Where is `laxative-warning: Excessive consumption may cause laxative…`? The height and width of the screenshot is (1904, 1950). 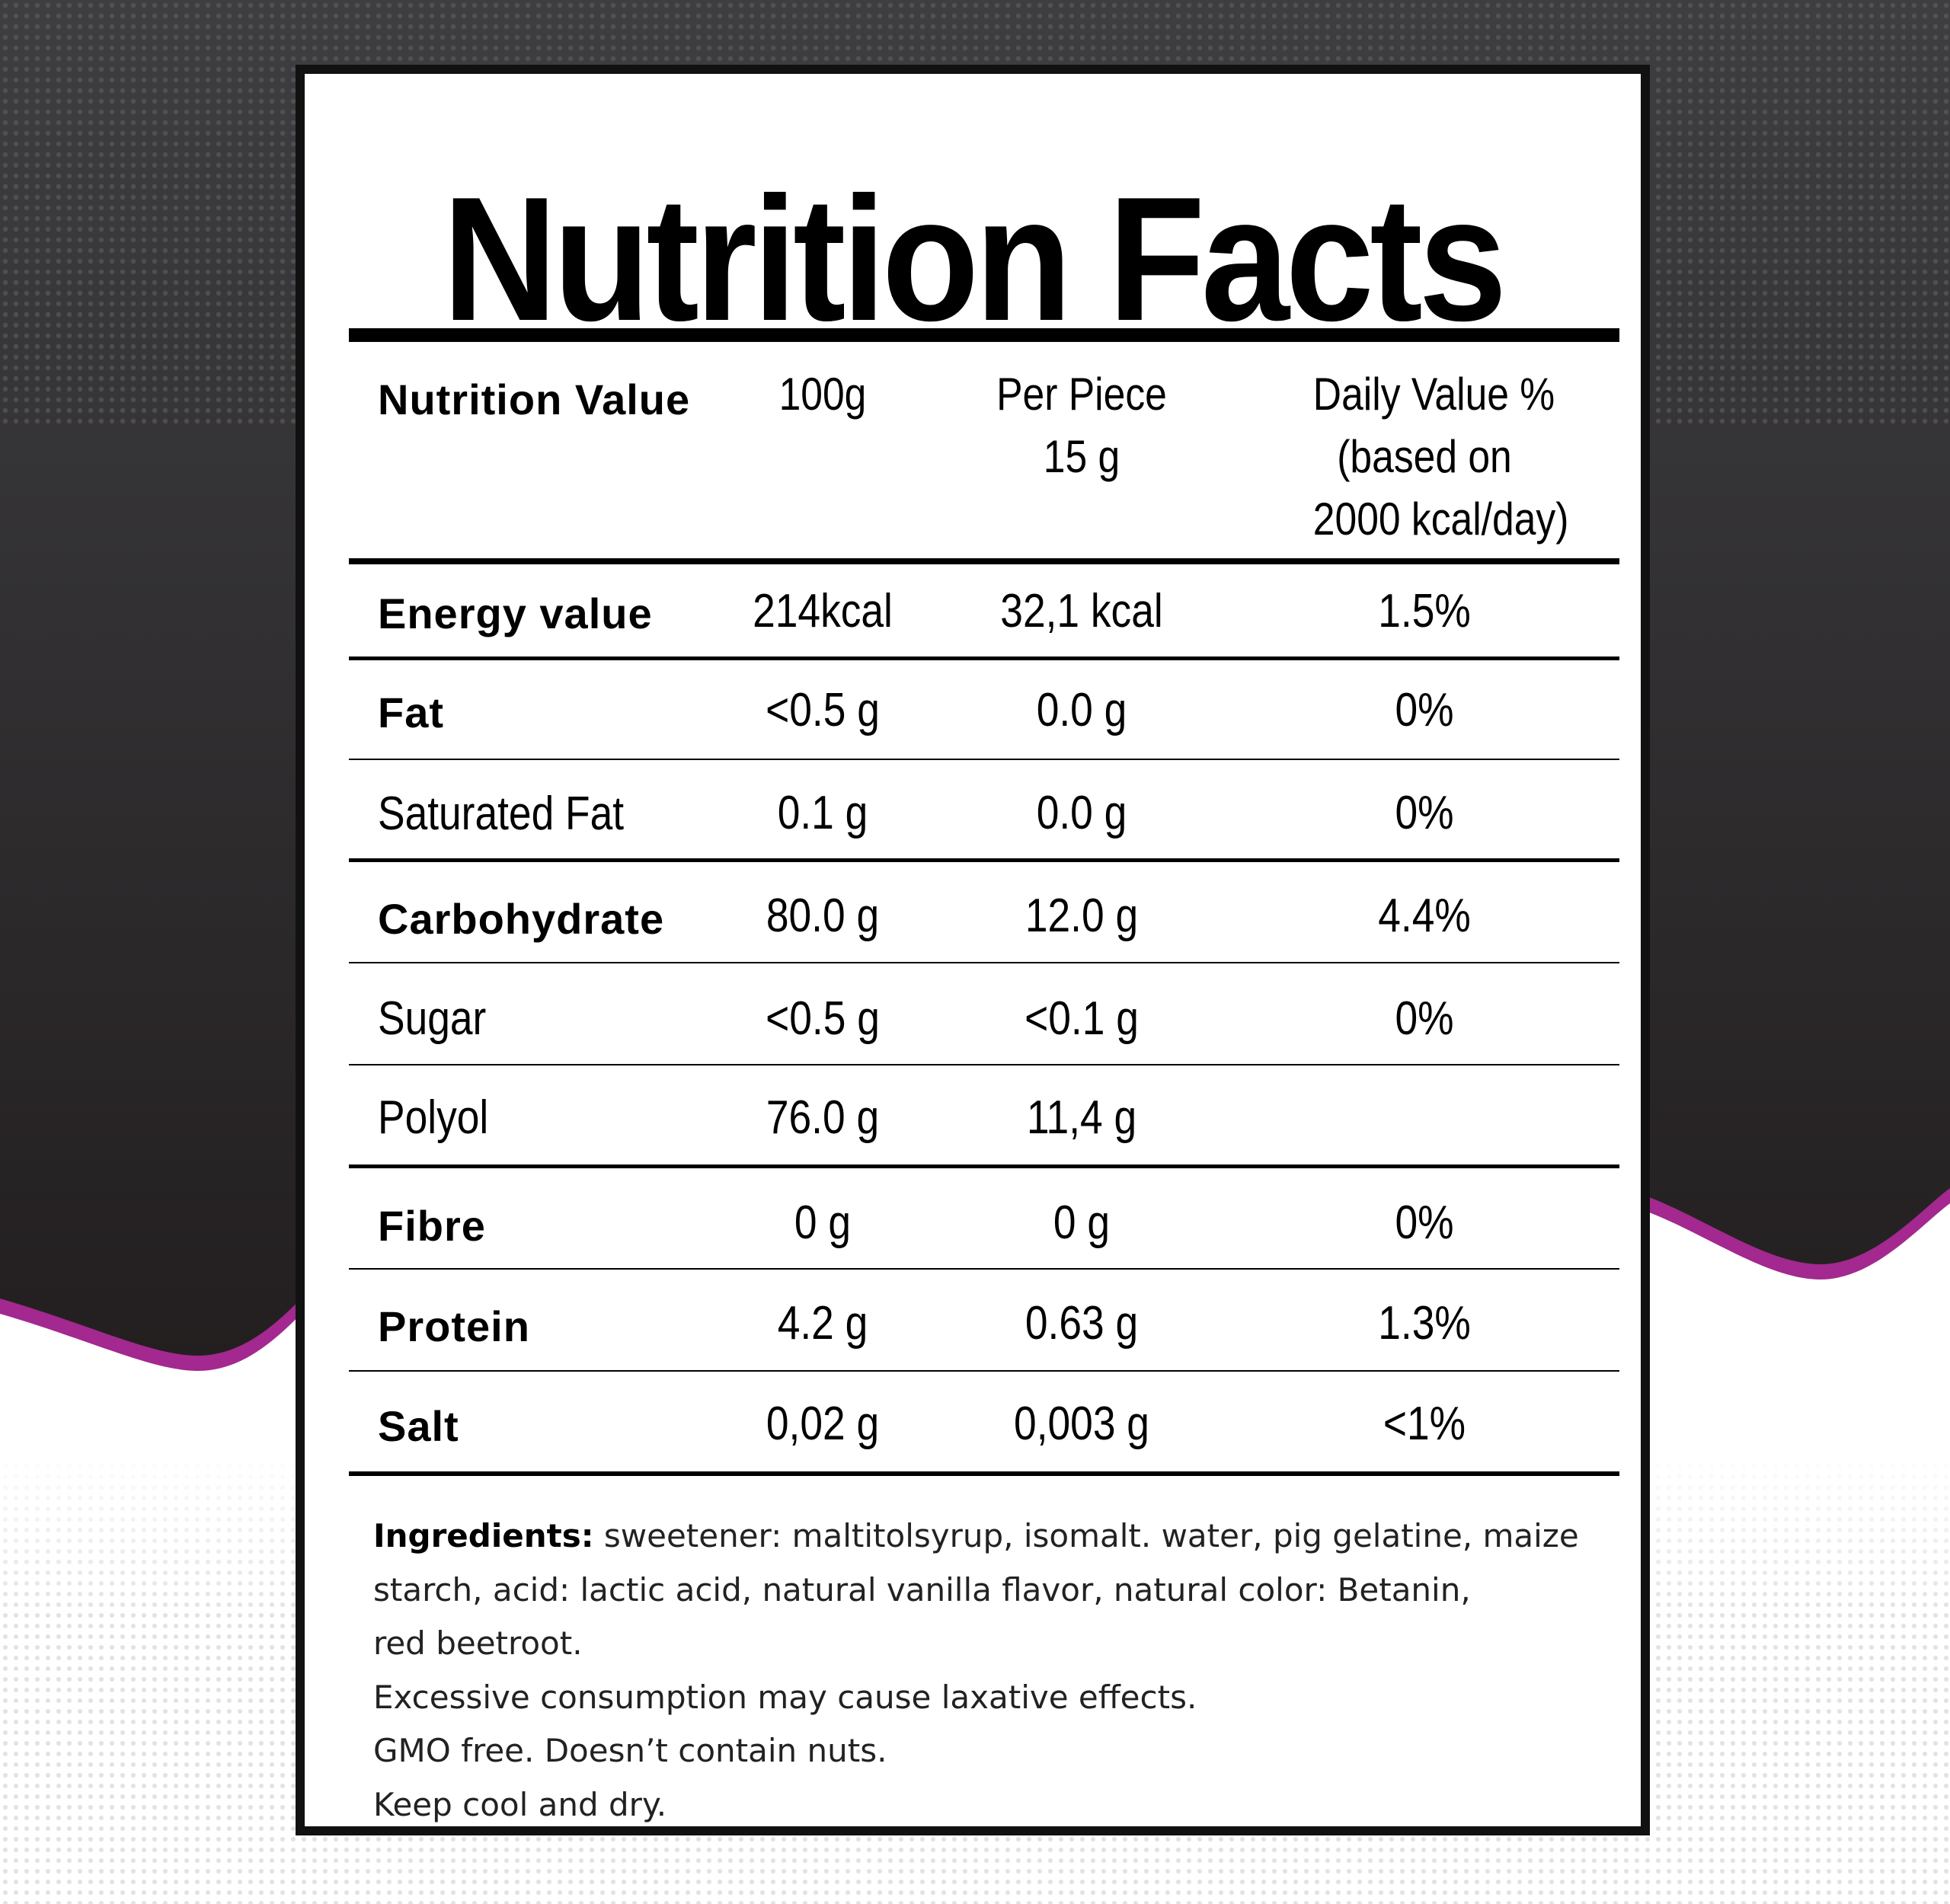 laxative-warning: Excessive consumption may cause laxative… is located at coordinates (785, 1697).